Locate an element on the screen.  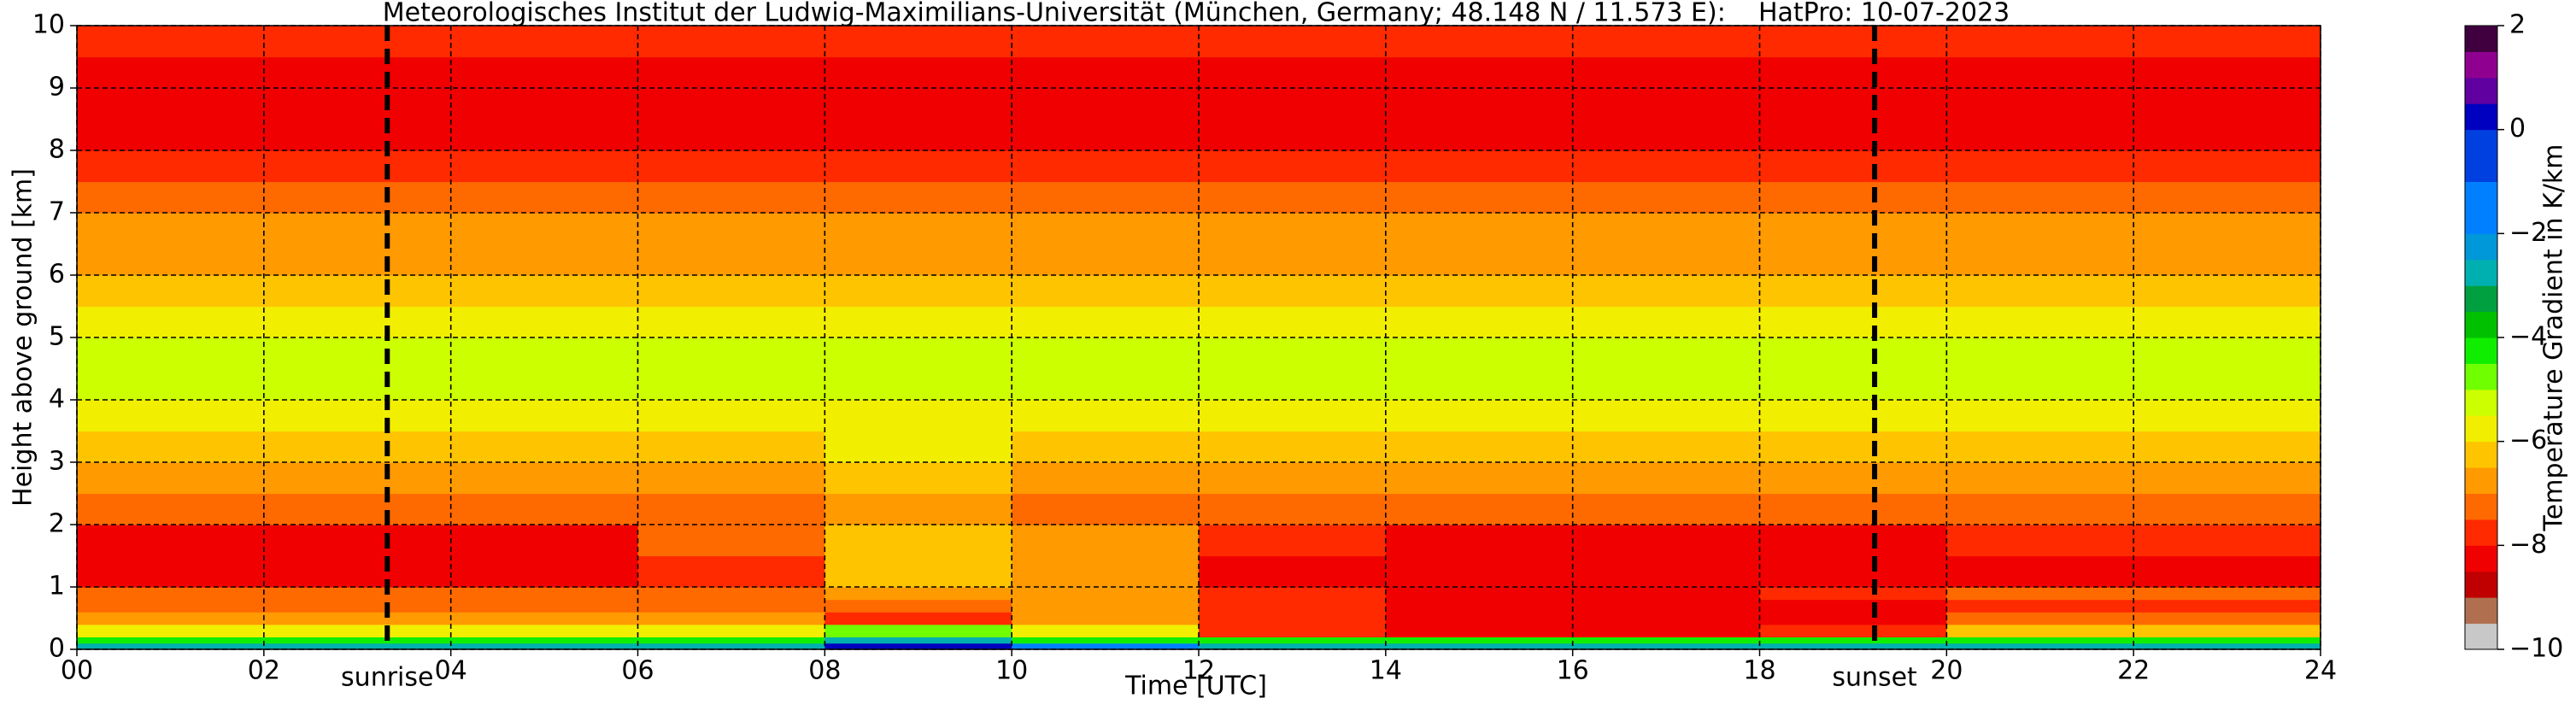
x-tick-label: 24 is located at coordinates (2320, 671).